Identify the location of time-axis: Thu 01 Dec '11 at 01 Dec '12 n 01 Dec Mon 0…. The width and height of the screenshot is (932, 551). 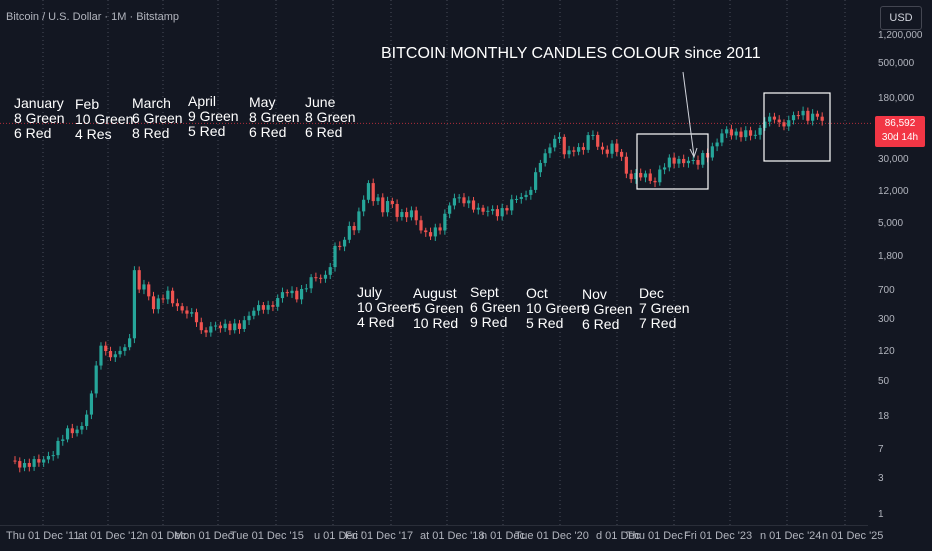
(441, 538).